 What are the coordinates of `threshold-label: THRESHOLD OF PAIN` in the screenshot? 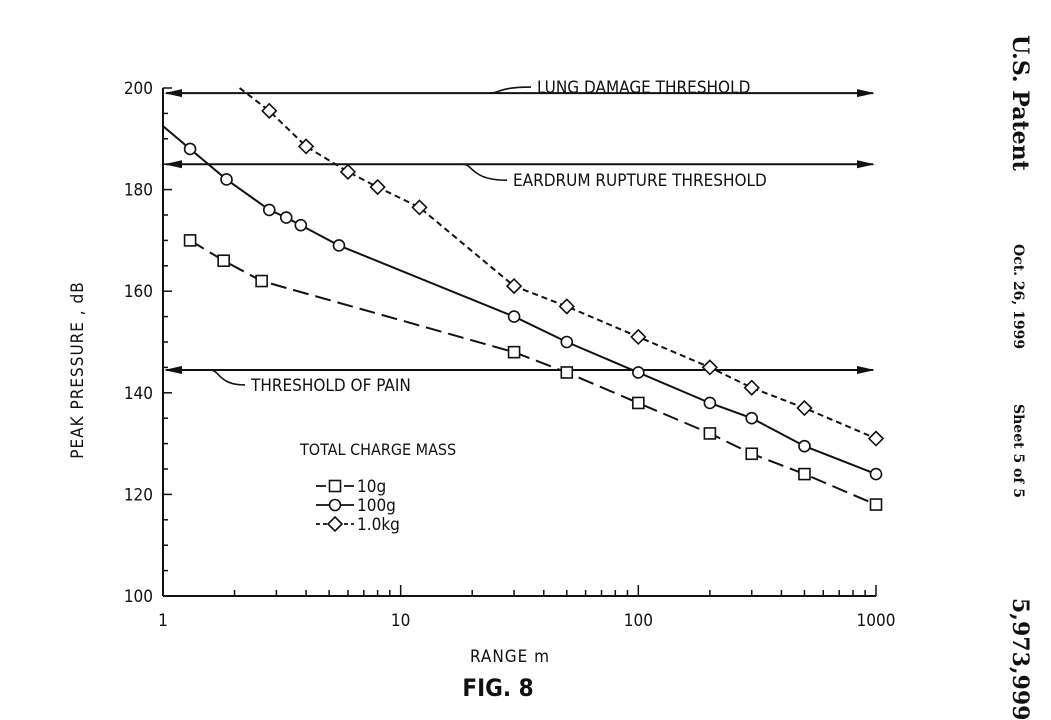 It's located at (330, 386).